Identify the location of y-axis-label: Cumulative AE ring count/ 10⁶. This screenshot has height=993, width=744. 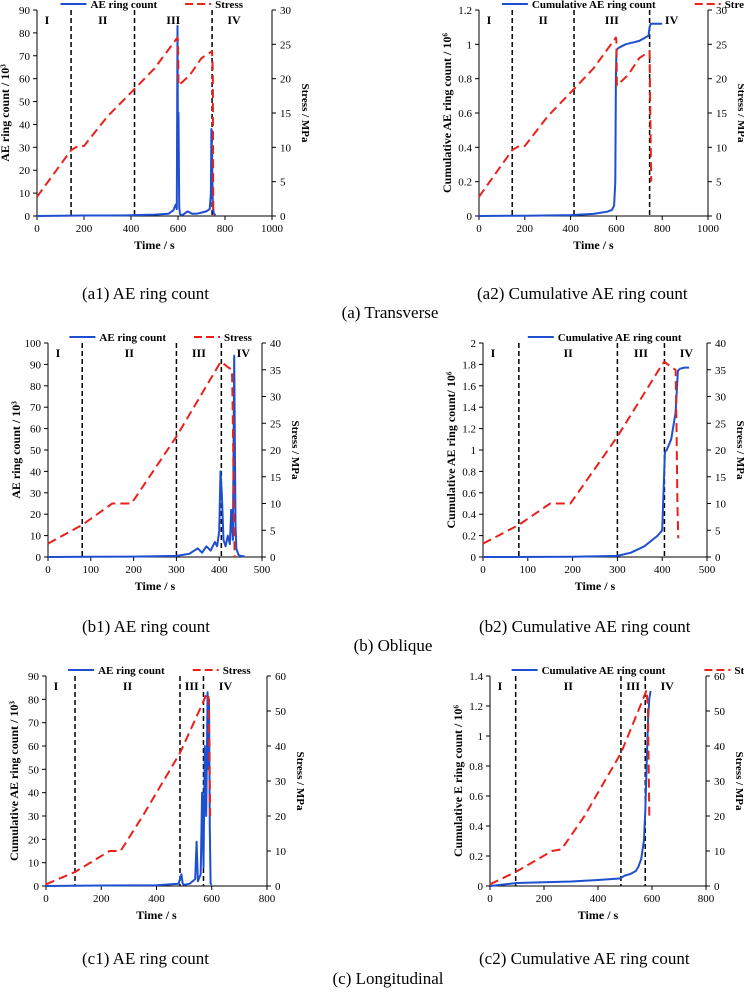
(451, 449).